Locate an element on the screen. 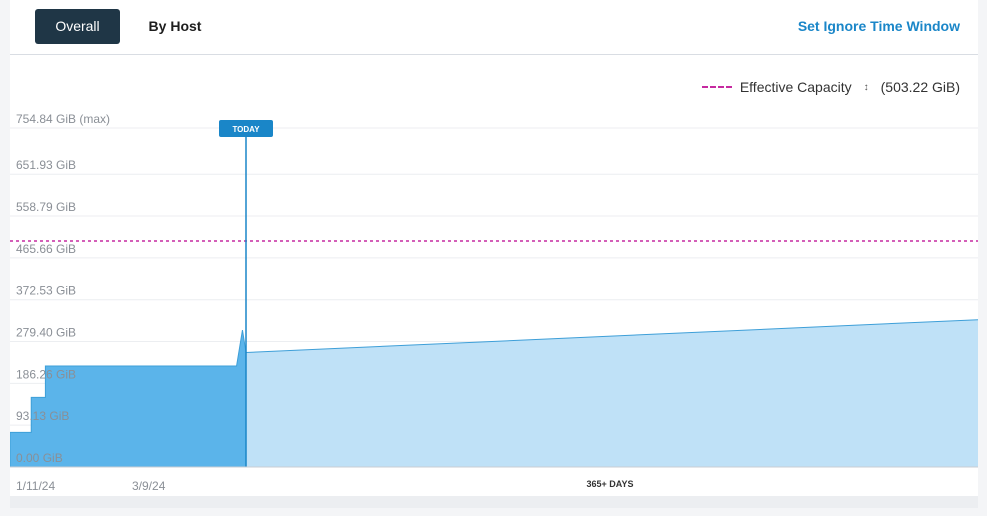 This screenshot has height=516, width=987. y-tick-label: 372.53 GiB is located at coordinates (46, 291).